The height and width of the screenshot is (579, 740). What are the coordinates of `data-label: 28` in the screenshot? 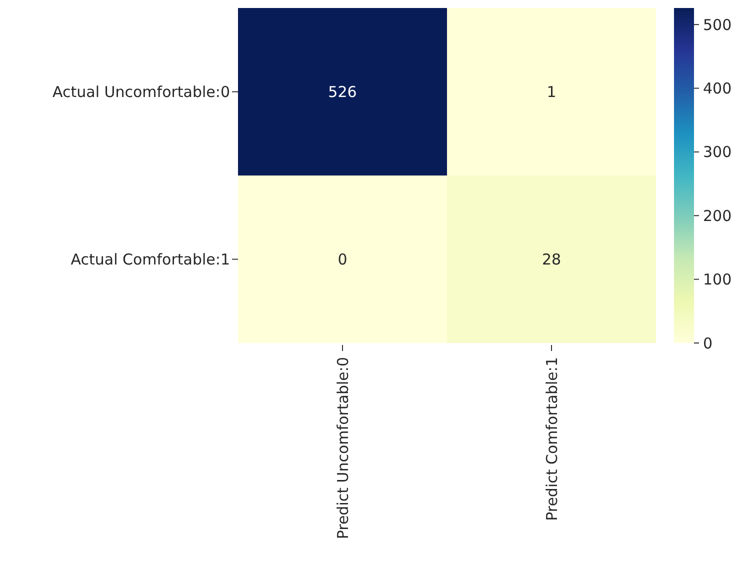 It's located at (552, 259).